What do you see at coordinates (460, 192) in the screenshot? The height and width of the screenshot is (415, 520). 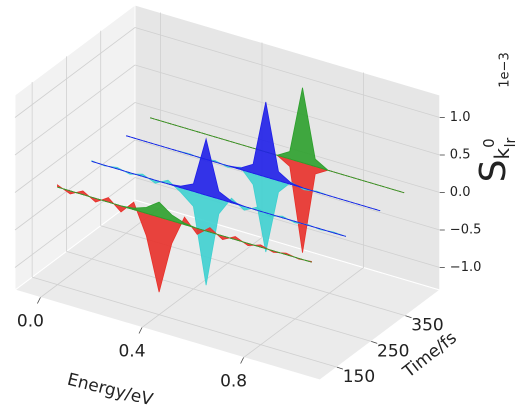 I see `z-tick-label: 0.0` at bounding box center [460, 192].